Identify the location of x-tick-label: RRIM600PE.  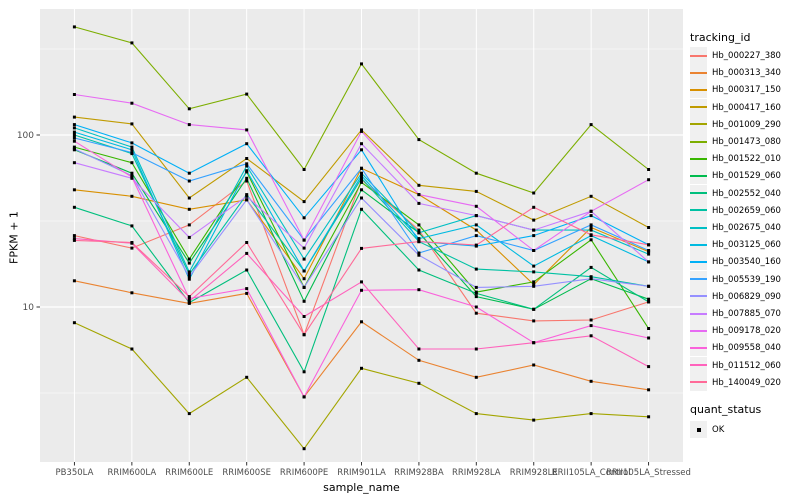
(304, 473).